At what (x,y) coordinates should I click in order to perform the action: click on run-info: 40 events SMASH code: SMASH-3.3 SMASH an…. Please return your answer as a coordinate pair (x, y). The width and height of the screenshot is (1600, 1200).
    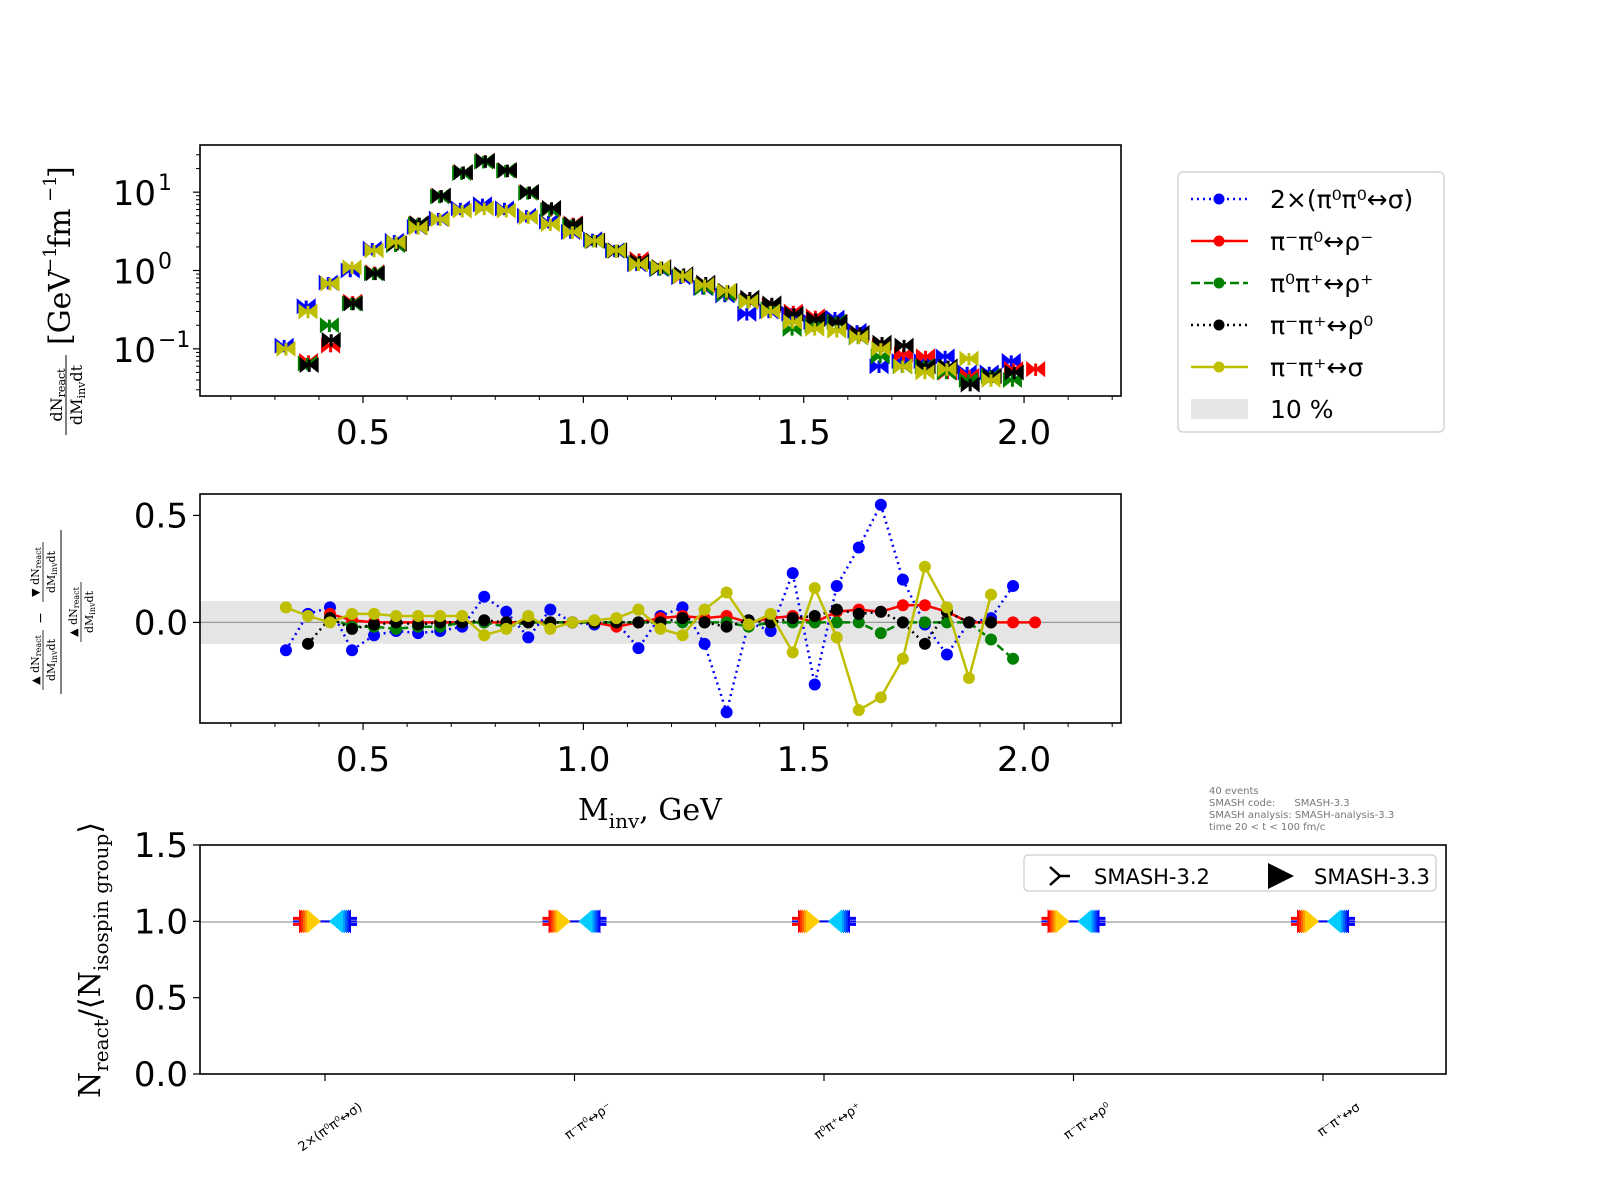
    Looking at the image, I should click on (1301, 809).